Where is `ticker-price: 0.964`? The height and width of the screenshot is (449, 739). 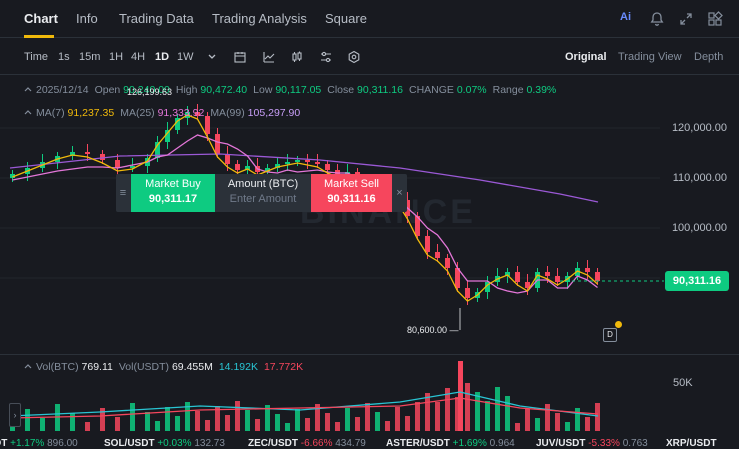
ticker-price: 0.964 is located at coordinates (502, 443).